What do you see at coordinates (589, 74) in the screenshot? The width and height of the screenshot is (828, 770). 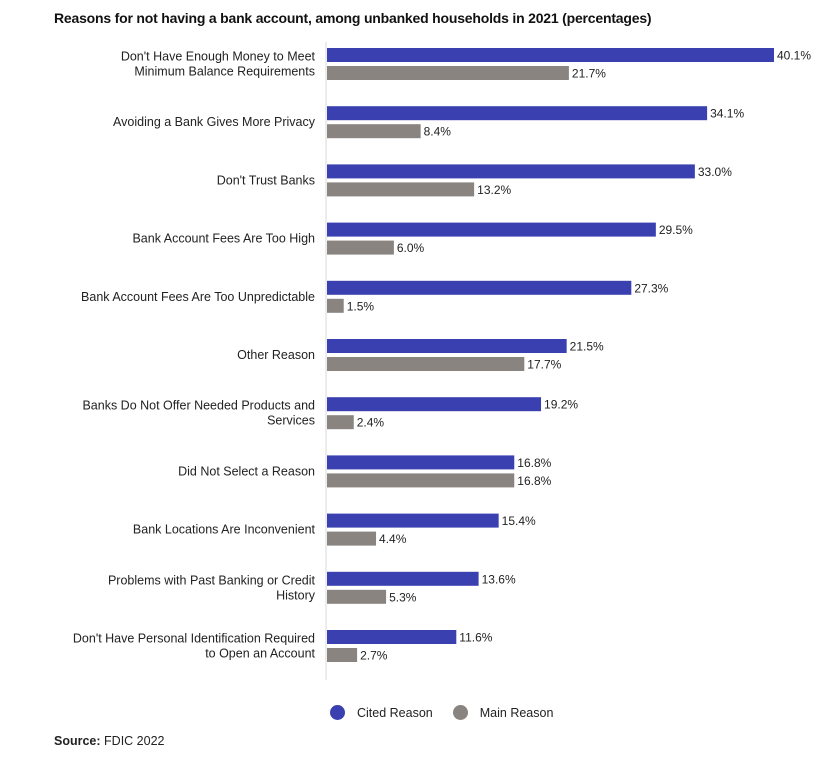 I see `data-label: 21.7%` at bounding box center [589, 74].